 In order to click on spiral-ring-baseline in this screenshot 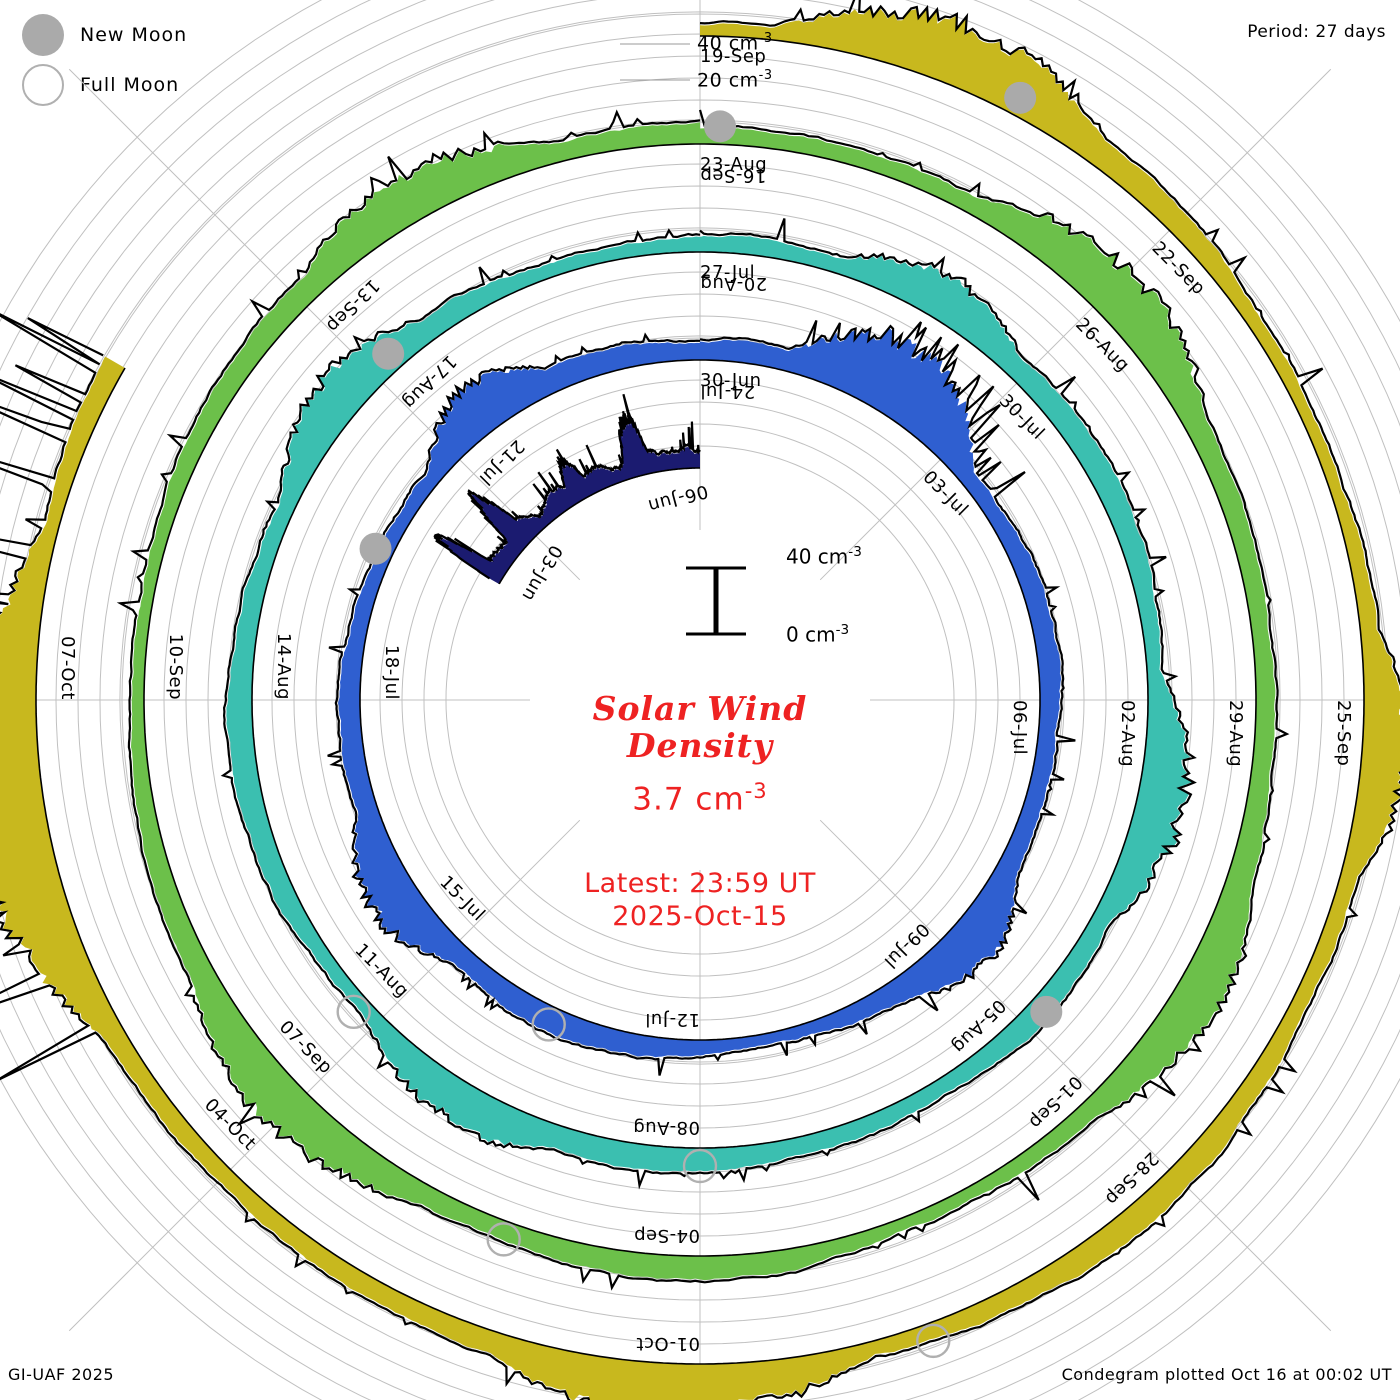, I will do `click(599, 526)`.